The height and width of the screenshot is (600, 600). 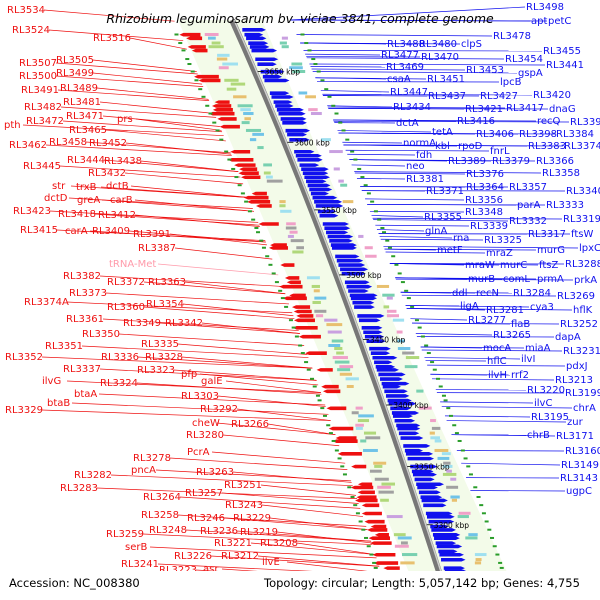 I want to click on gene-label-left: RL3458, so click(x=68, y=142).